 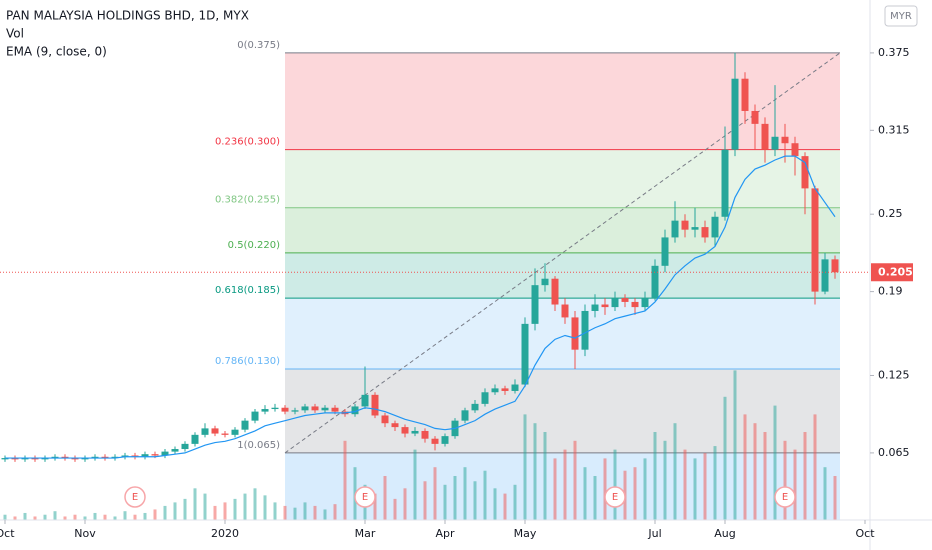 What do you see at coordinates (56, 52) in the screenshot?
I see `indicator-label: EMA (9, close, 0)` at bounding box center [56, 52].